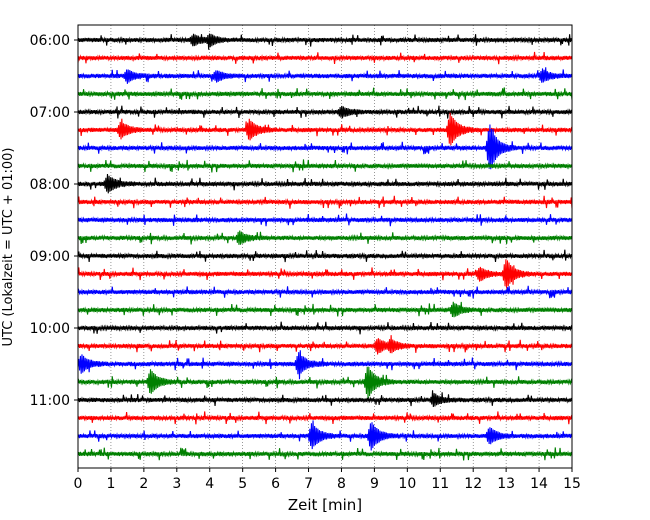 This screenshot has width=650, height=520. I want to click on y-tick-label: 10:00, so click(50, 329).